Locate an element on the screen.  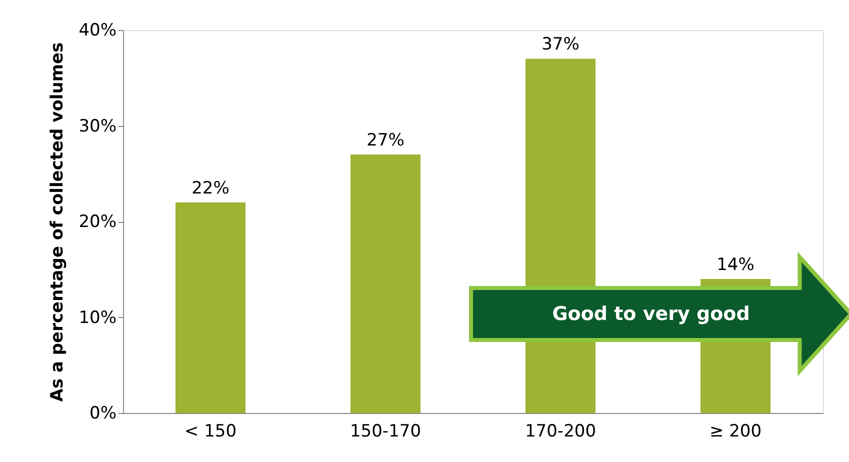
y-axis-title: As a percentage of collected volumes is located at coordinates (58, 222).